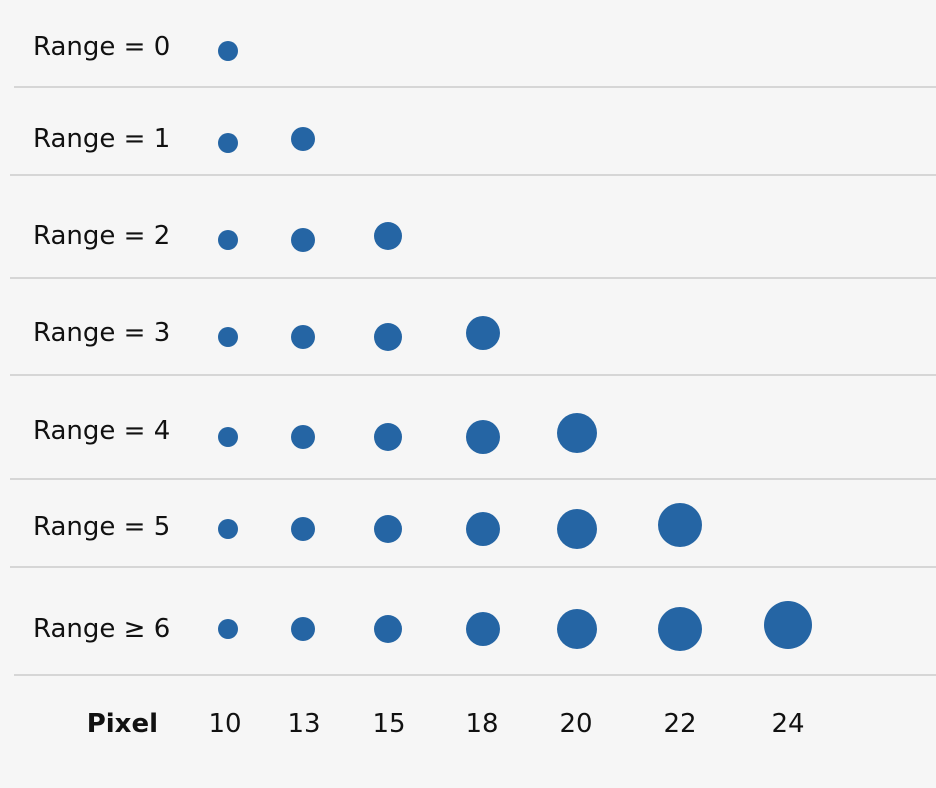  I want to click on pixel-axis-title: Pixel, so click(122, 724).